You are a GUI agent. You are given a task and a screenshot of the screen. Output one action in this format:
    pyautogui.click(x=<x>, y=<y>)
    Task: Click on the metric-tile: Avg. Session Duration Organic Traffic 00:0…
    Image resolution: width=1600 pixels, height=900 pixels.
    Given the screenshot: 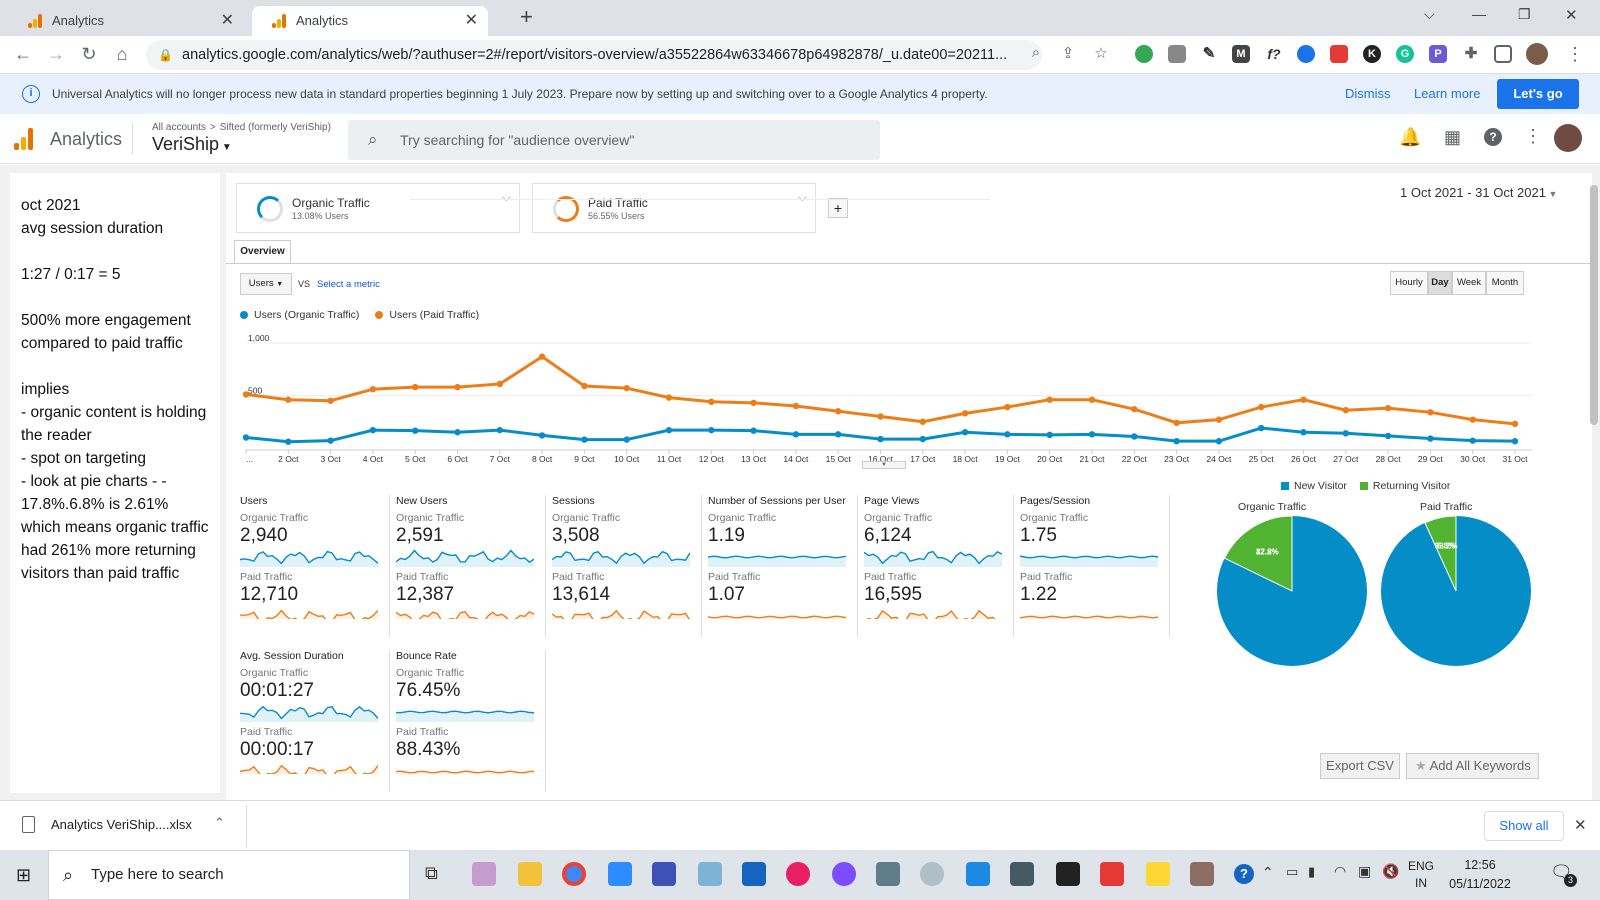 What is the action you would take?
    pyautogui.click(x=315, y=721)
    